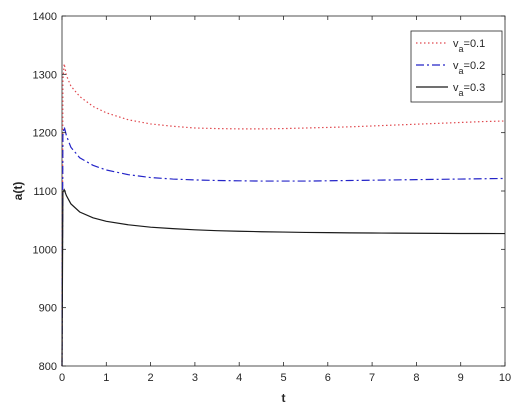 Image resolution: width=517 pixels, height=411 pixels. I want to click on legend-box, so click(456, 66).